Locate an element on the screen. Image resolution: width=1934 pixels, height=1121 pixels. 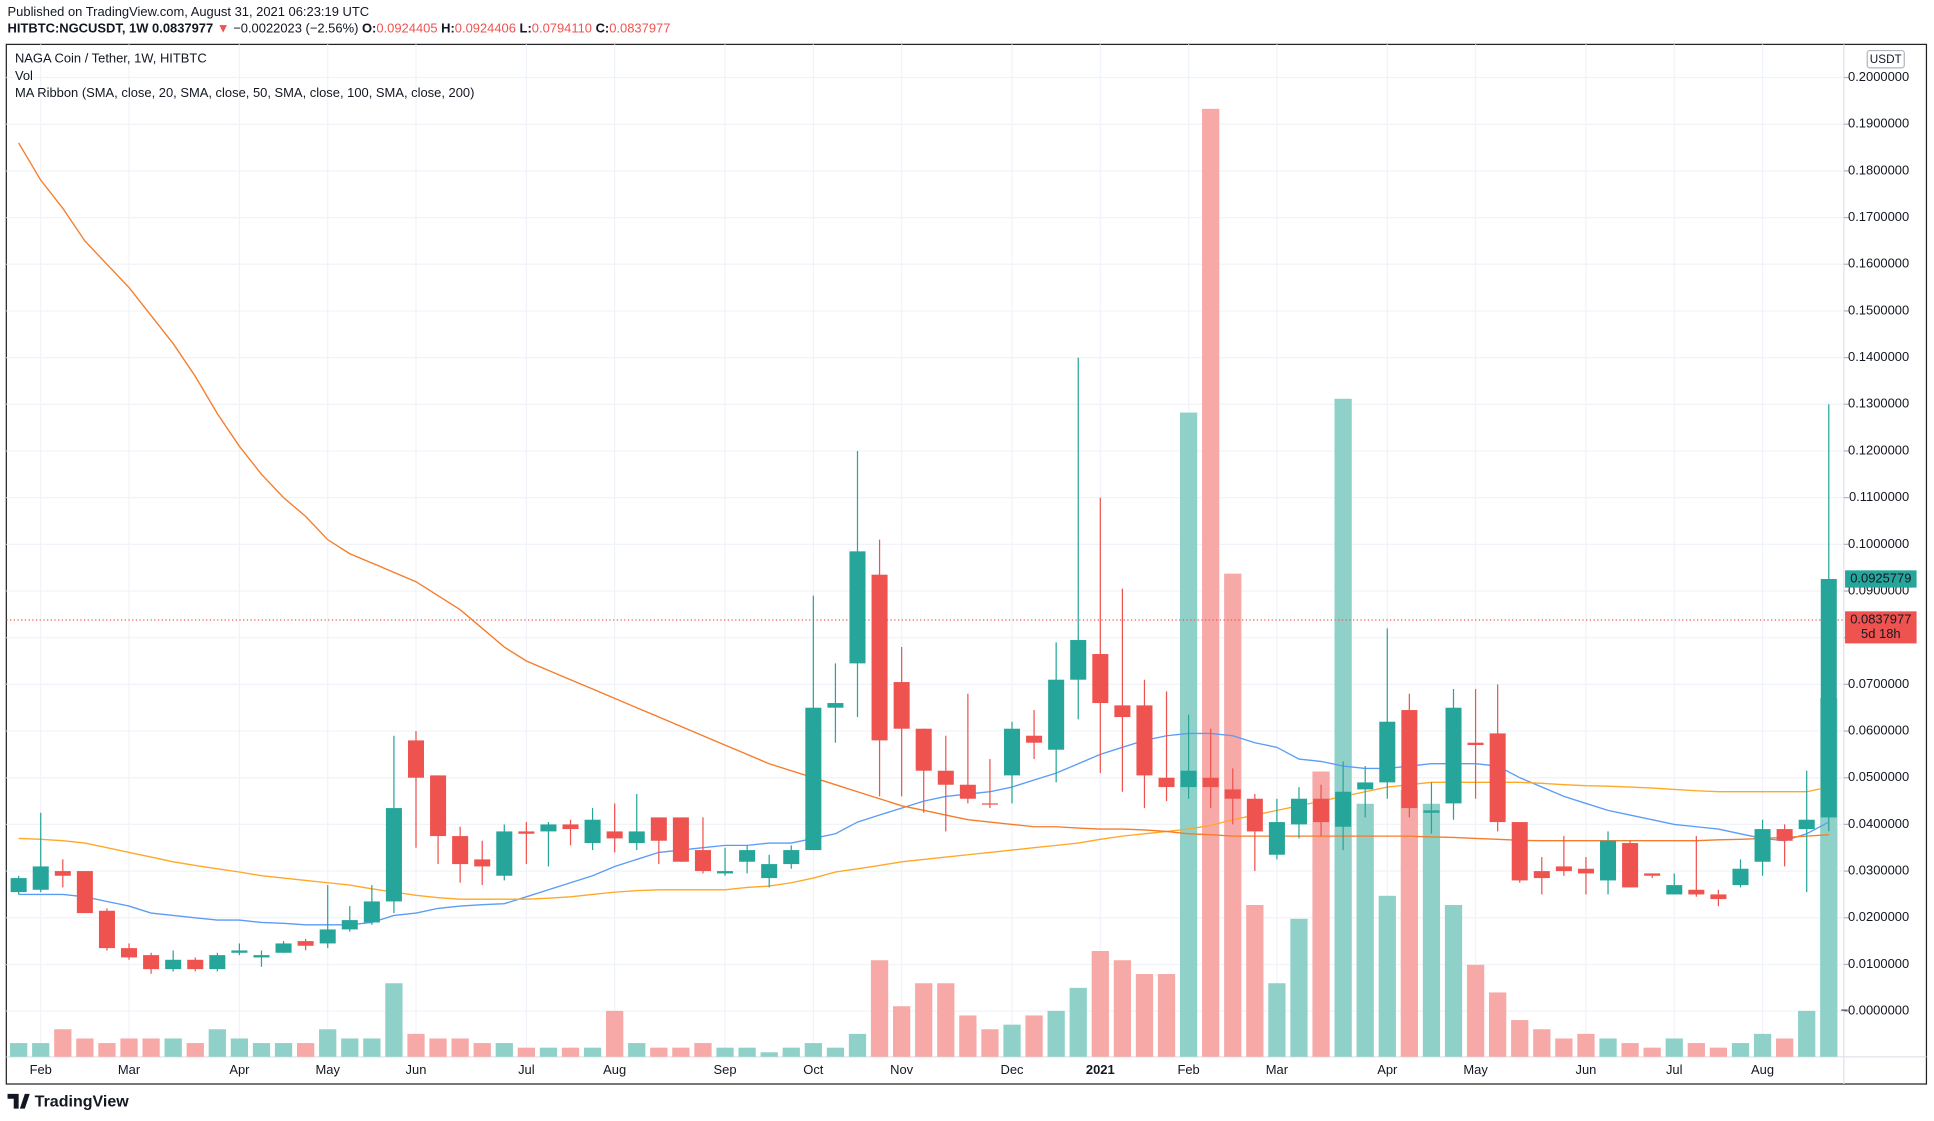
close-value: 0.0837977 is located at coordinates (639, 28).